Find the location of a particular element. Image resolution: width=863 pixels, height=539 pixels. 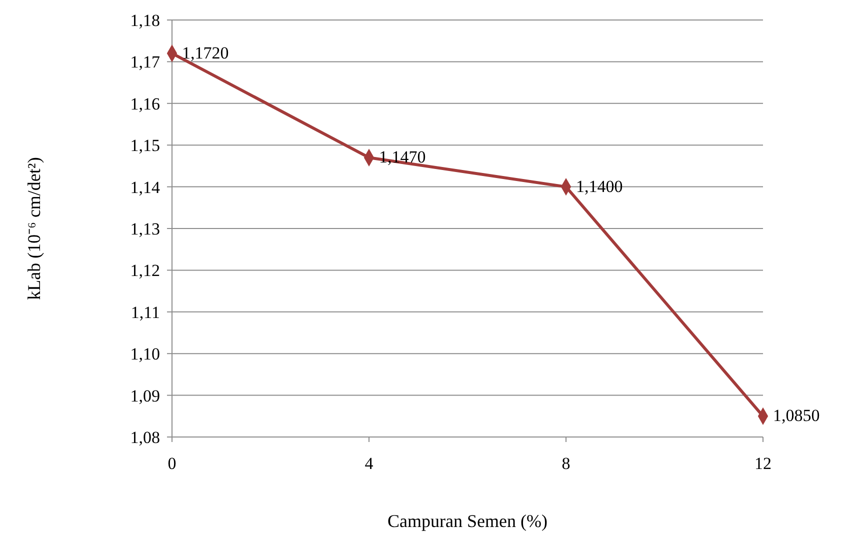

y-tick-label: 1,15 is located at coordinates (145, 146).